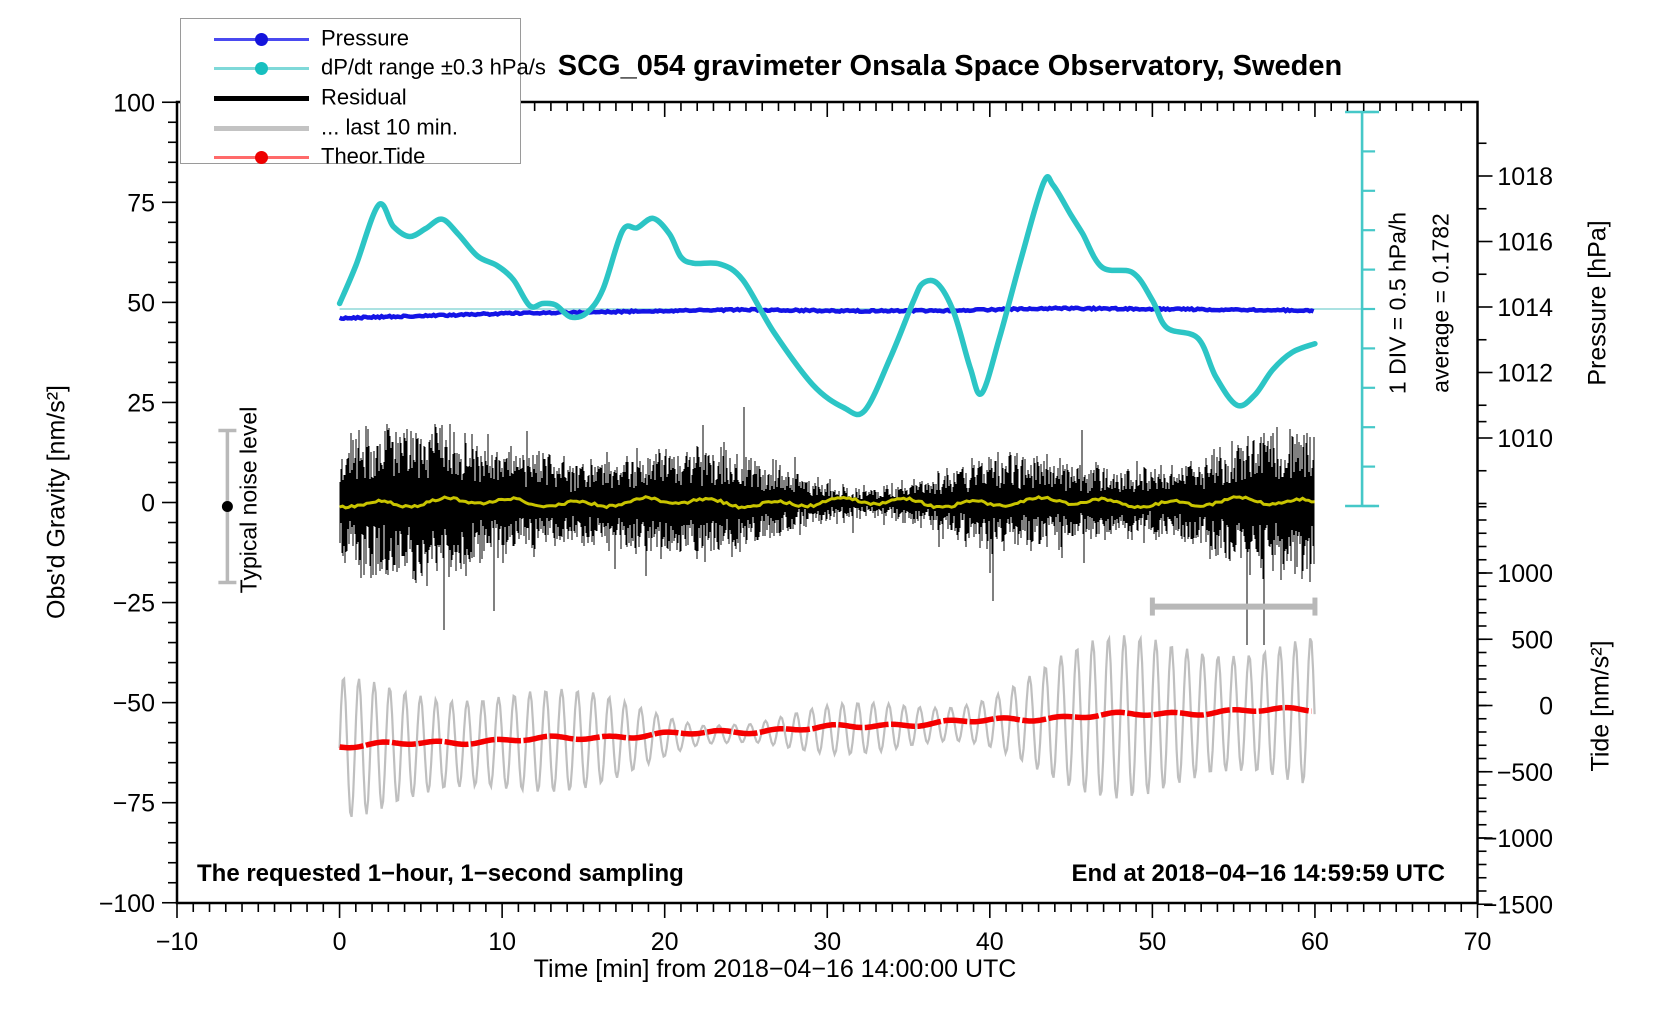 The height and width of the screenshot is (1020, 1676). What do you see at coordinates (826, 312) in the screenshot?
I see `pressure-series` at bounding box center [826, 312].